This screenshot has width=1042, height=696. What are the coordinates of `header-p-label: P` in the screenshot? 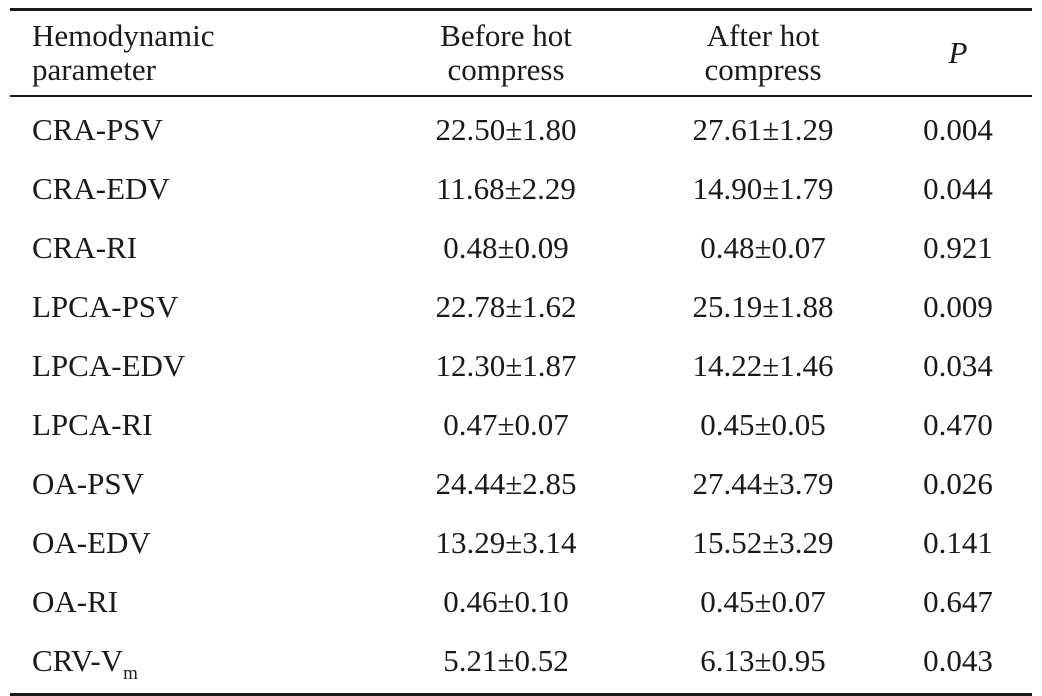 It's located at (958, 52).